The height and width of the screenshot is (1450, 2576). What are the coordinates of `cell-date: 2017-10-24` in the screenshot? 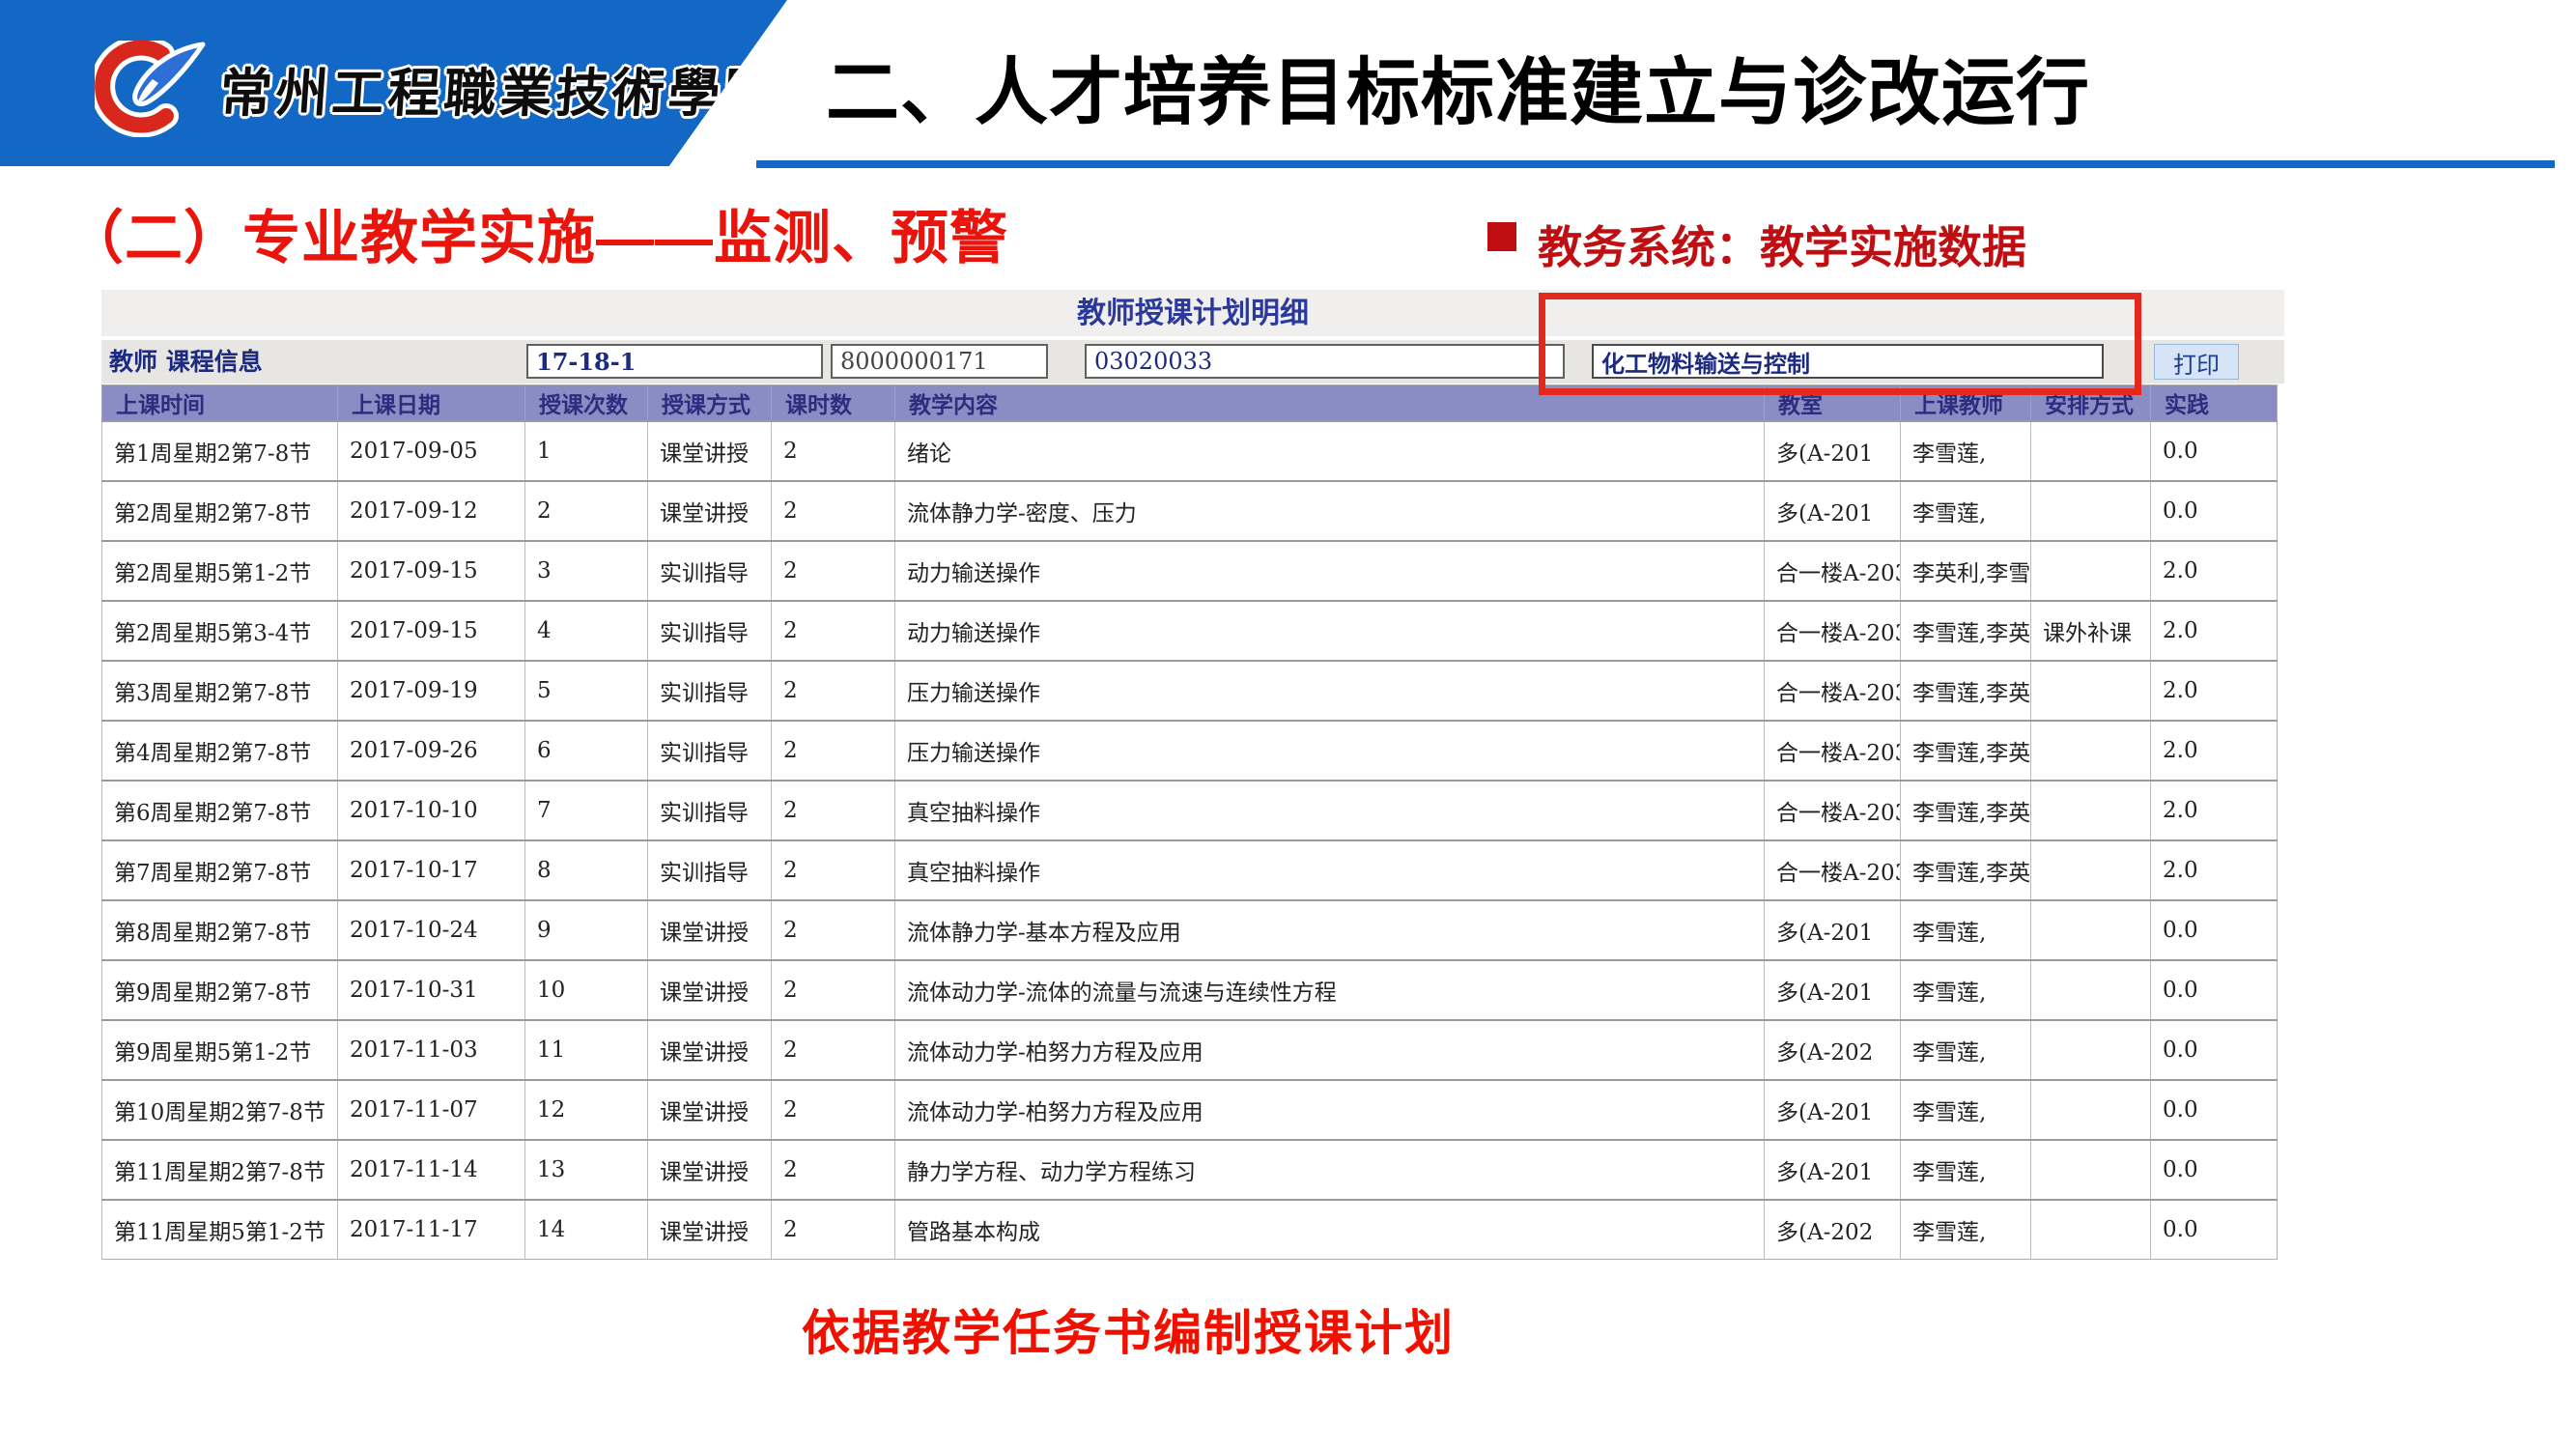 It's located at (431, 930).